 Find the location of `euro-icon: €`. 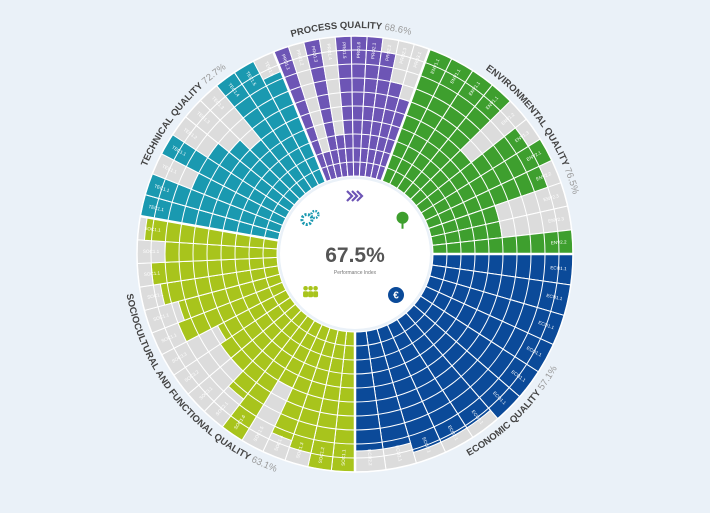

euro-icon: € is located at coordinates (396, 295).